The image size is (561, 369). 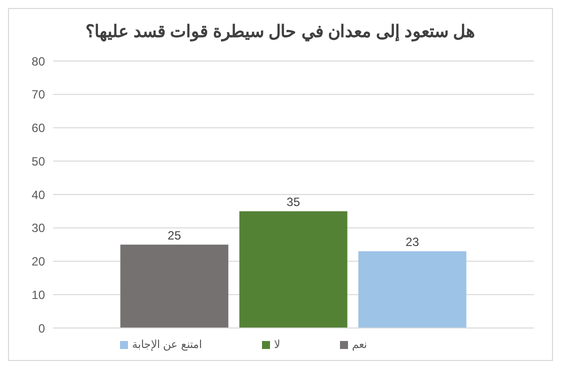 What do you see at coordinates (39, 195) in the screenshot?
I see `y-tick-label: 40` at bounding box center [39, 195].